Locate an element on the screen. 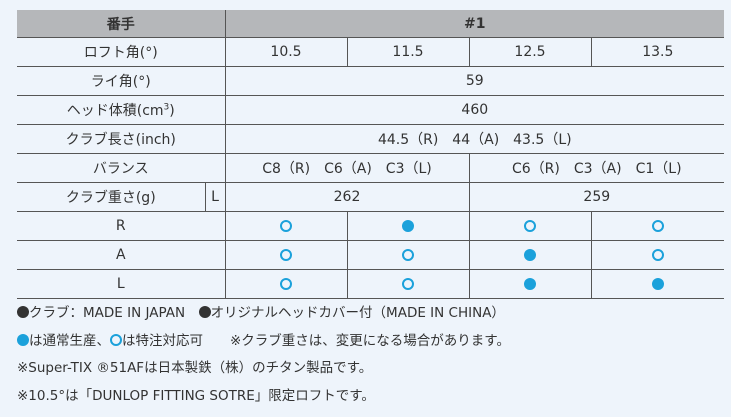 The width and height of the screenshot is (731, 417). volume-label-text: ヘッド体積(cm is located at coordinates (115, 111).